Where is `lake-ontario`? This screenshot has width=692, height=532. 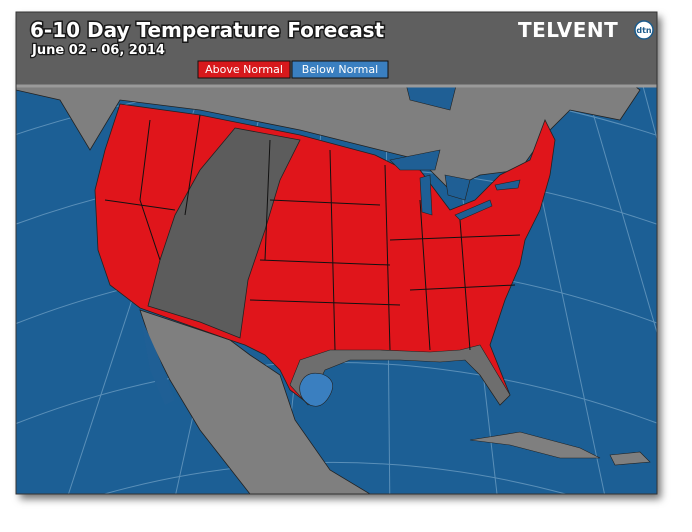 lake-ontario is located at coordinates (507, 185).